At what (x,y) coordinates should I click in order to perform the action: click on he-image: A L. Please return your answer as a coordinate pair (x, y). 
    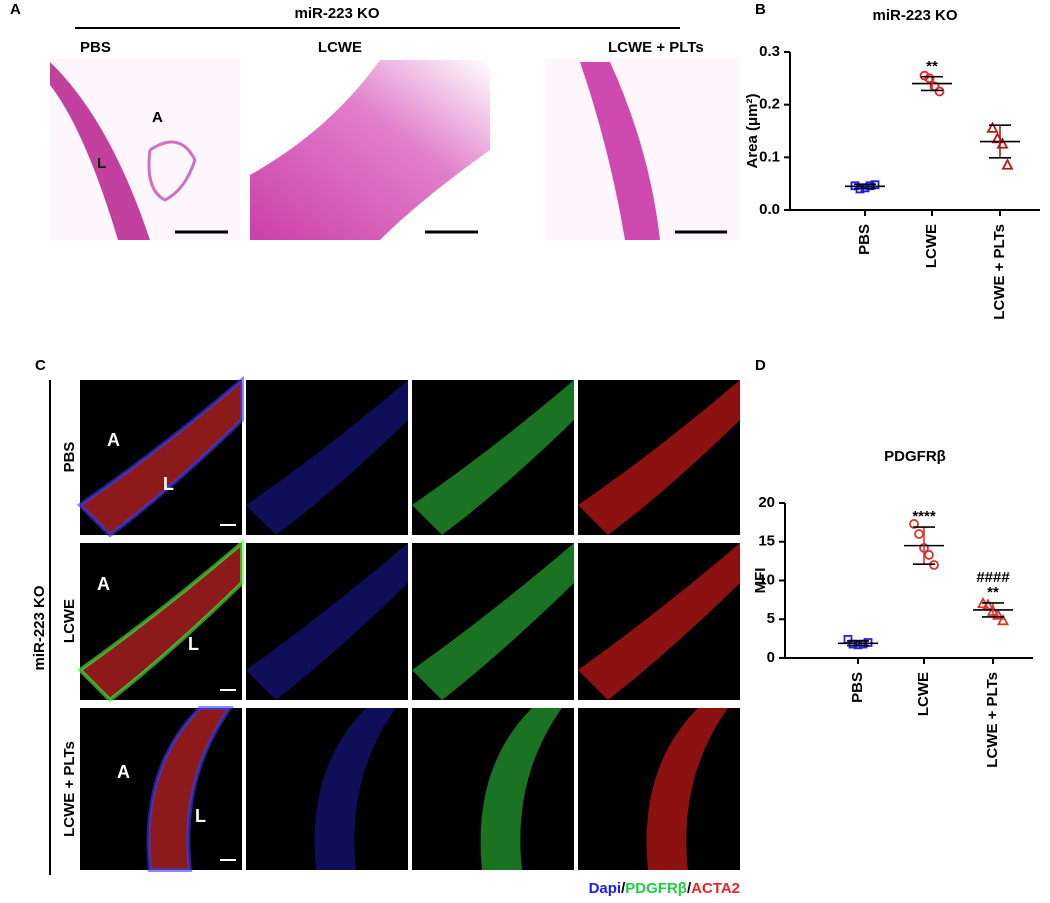
    Looking at the image, I should click on (145, 149).